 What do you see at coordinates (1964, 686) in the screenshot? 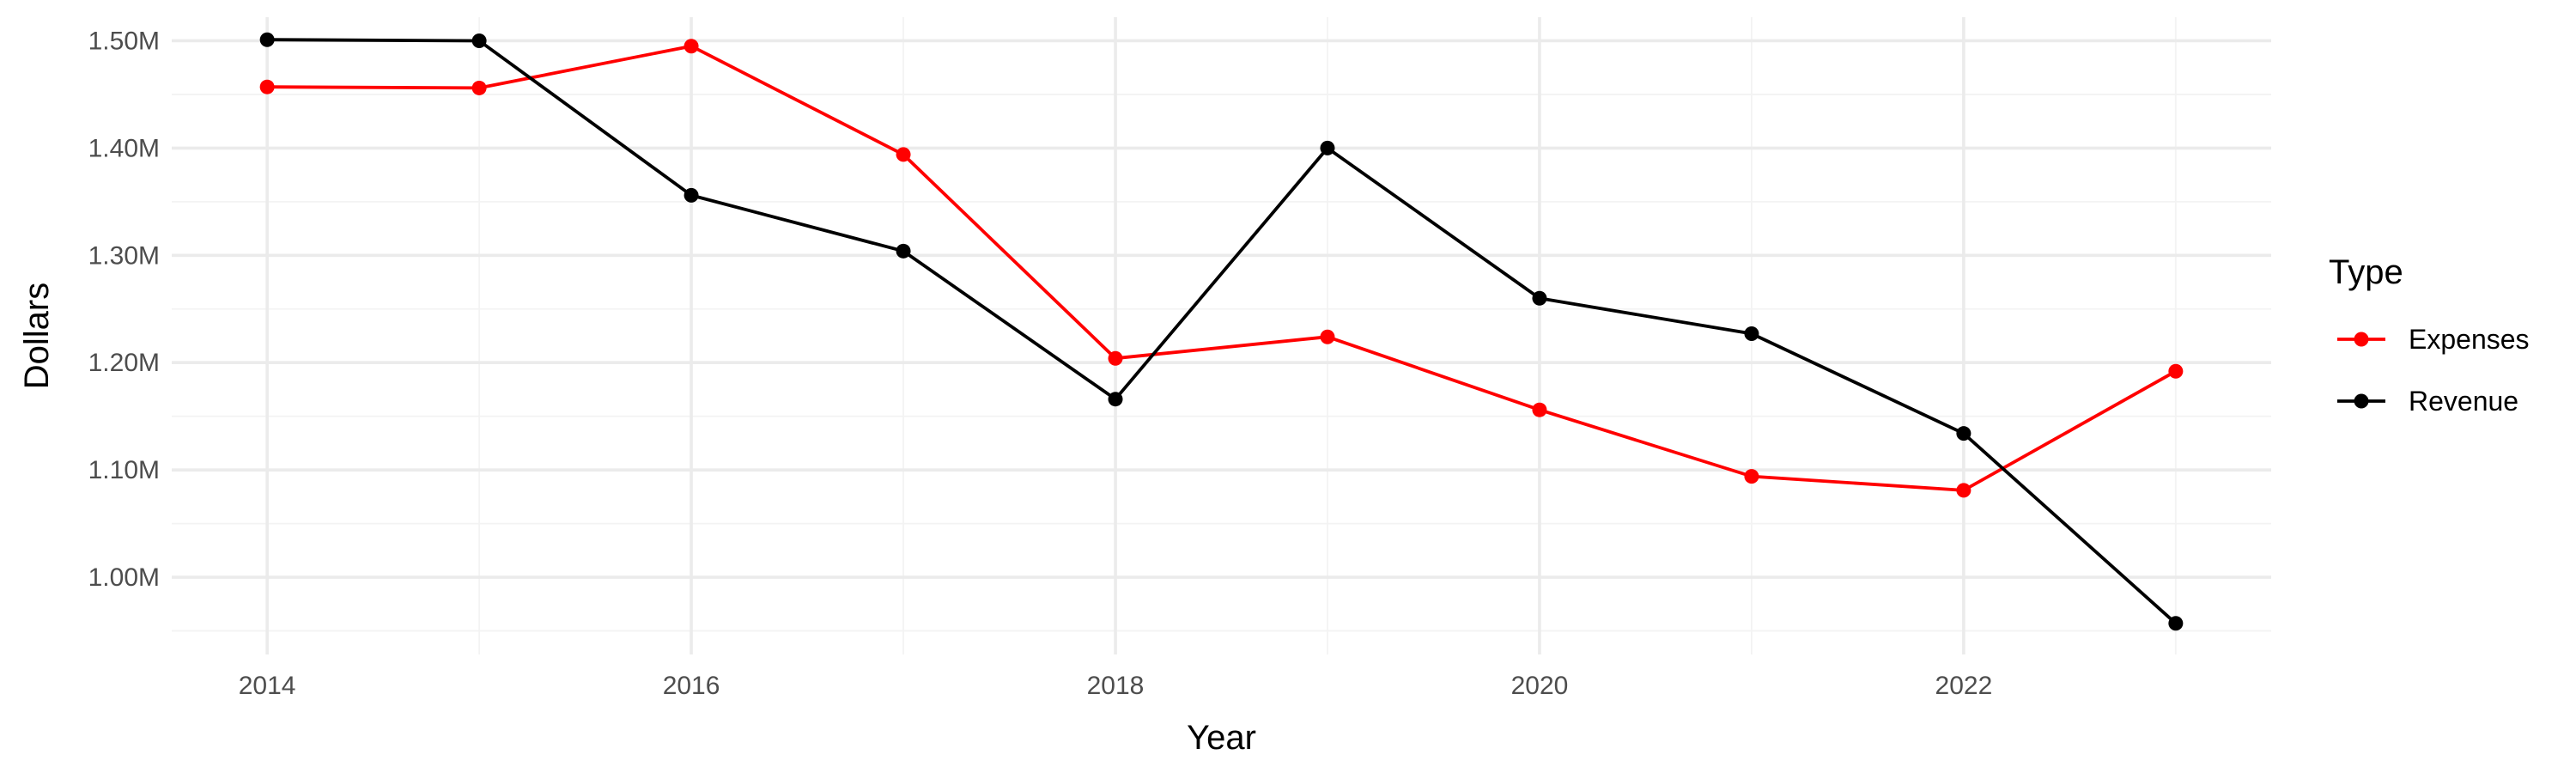
I see `x-tick-label: 2022` at bounding box center [1964, 686].